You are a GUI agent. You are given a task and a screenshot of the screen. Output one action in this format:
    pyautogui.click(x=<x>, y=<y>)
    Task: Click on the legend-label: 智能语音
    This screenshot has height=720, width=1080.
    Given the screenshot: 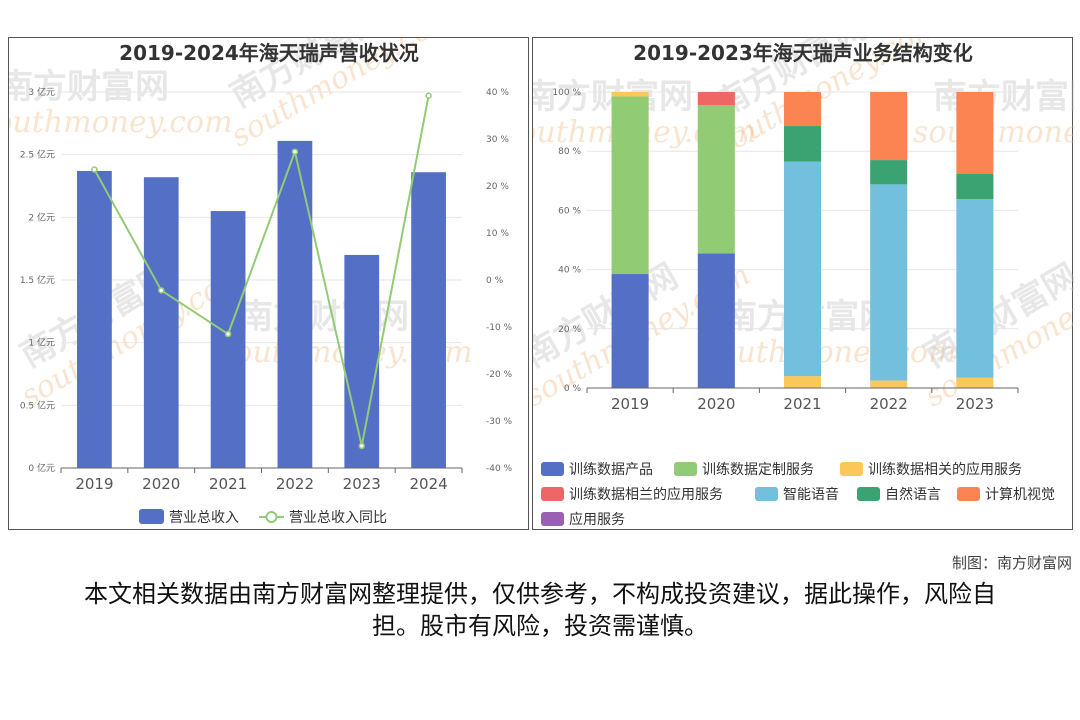 What is the action you would take?
    pyautogui.click(x=811, y=494)
    